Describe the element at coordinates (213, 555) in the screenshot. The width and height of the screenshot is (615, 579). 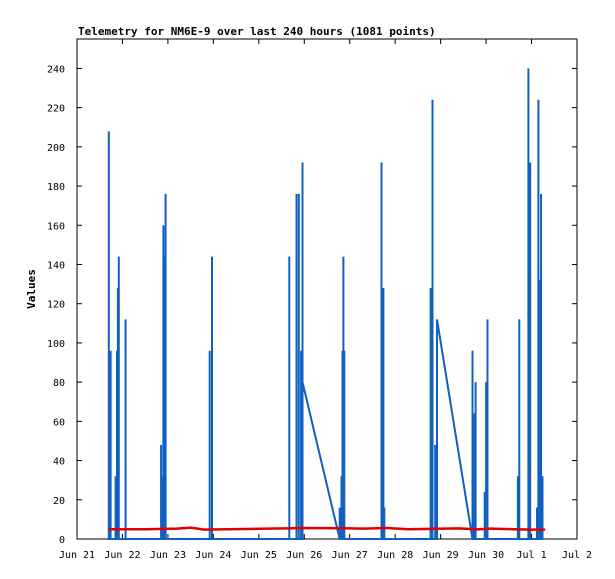
I see `x-tick-label: Jun 24` at that location.